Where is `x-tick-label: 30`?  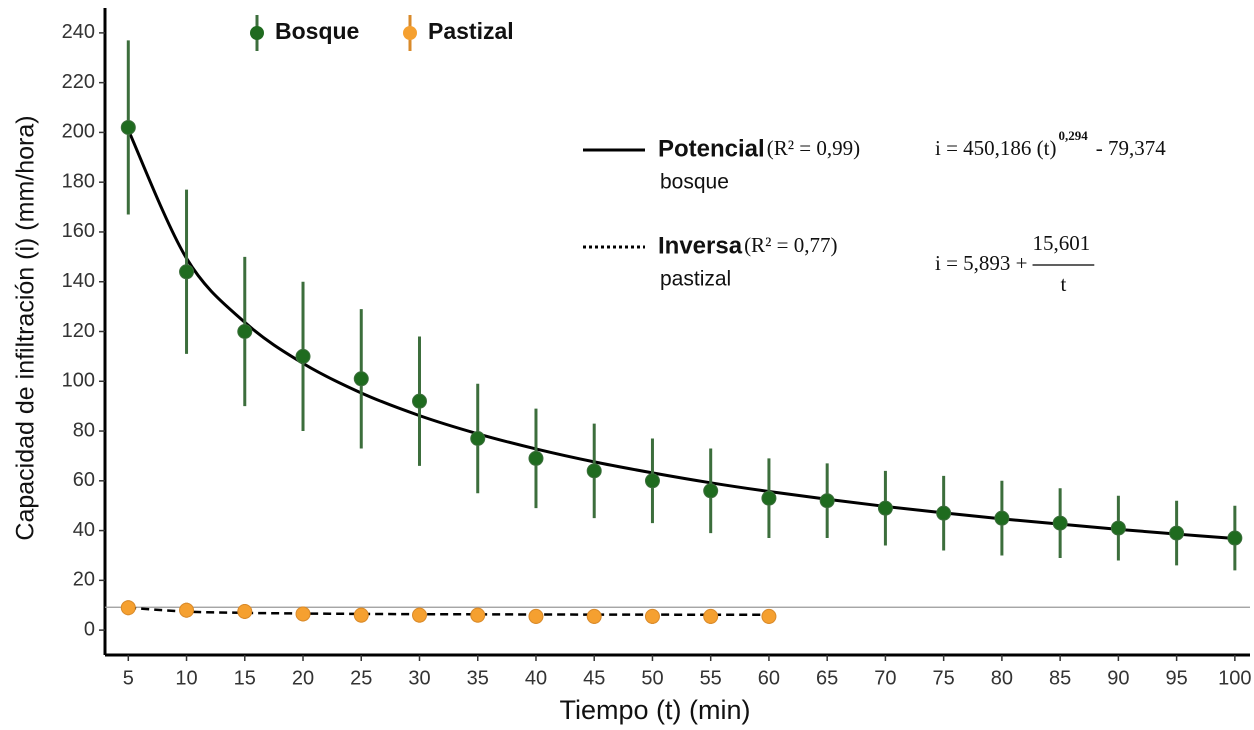
x-tick-label: 30 is located at coordinates (419, 678).